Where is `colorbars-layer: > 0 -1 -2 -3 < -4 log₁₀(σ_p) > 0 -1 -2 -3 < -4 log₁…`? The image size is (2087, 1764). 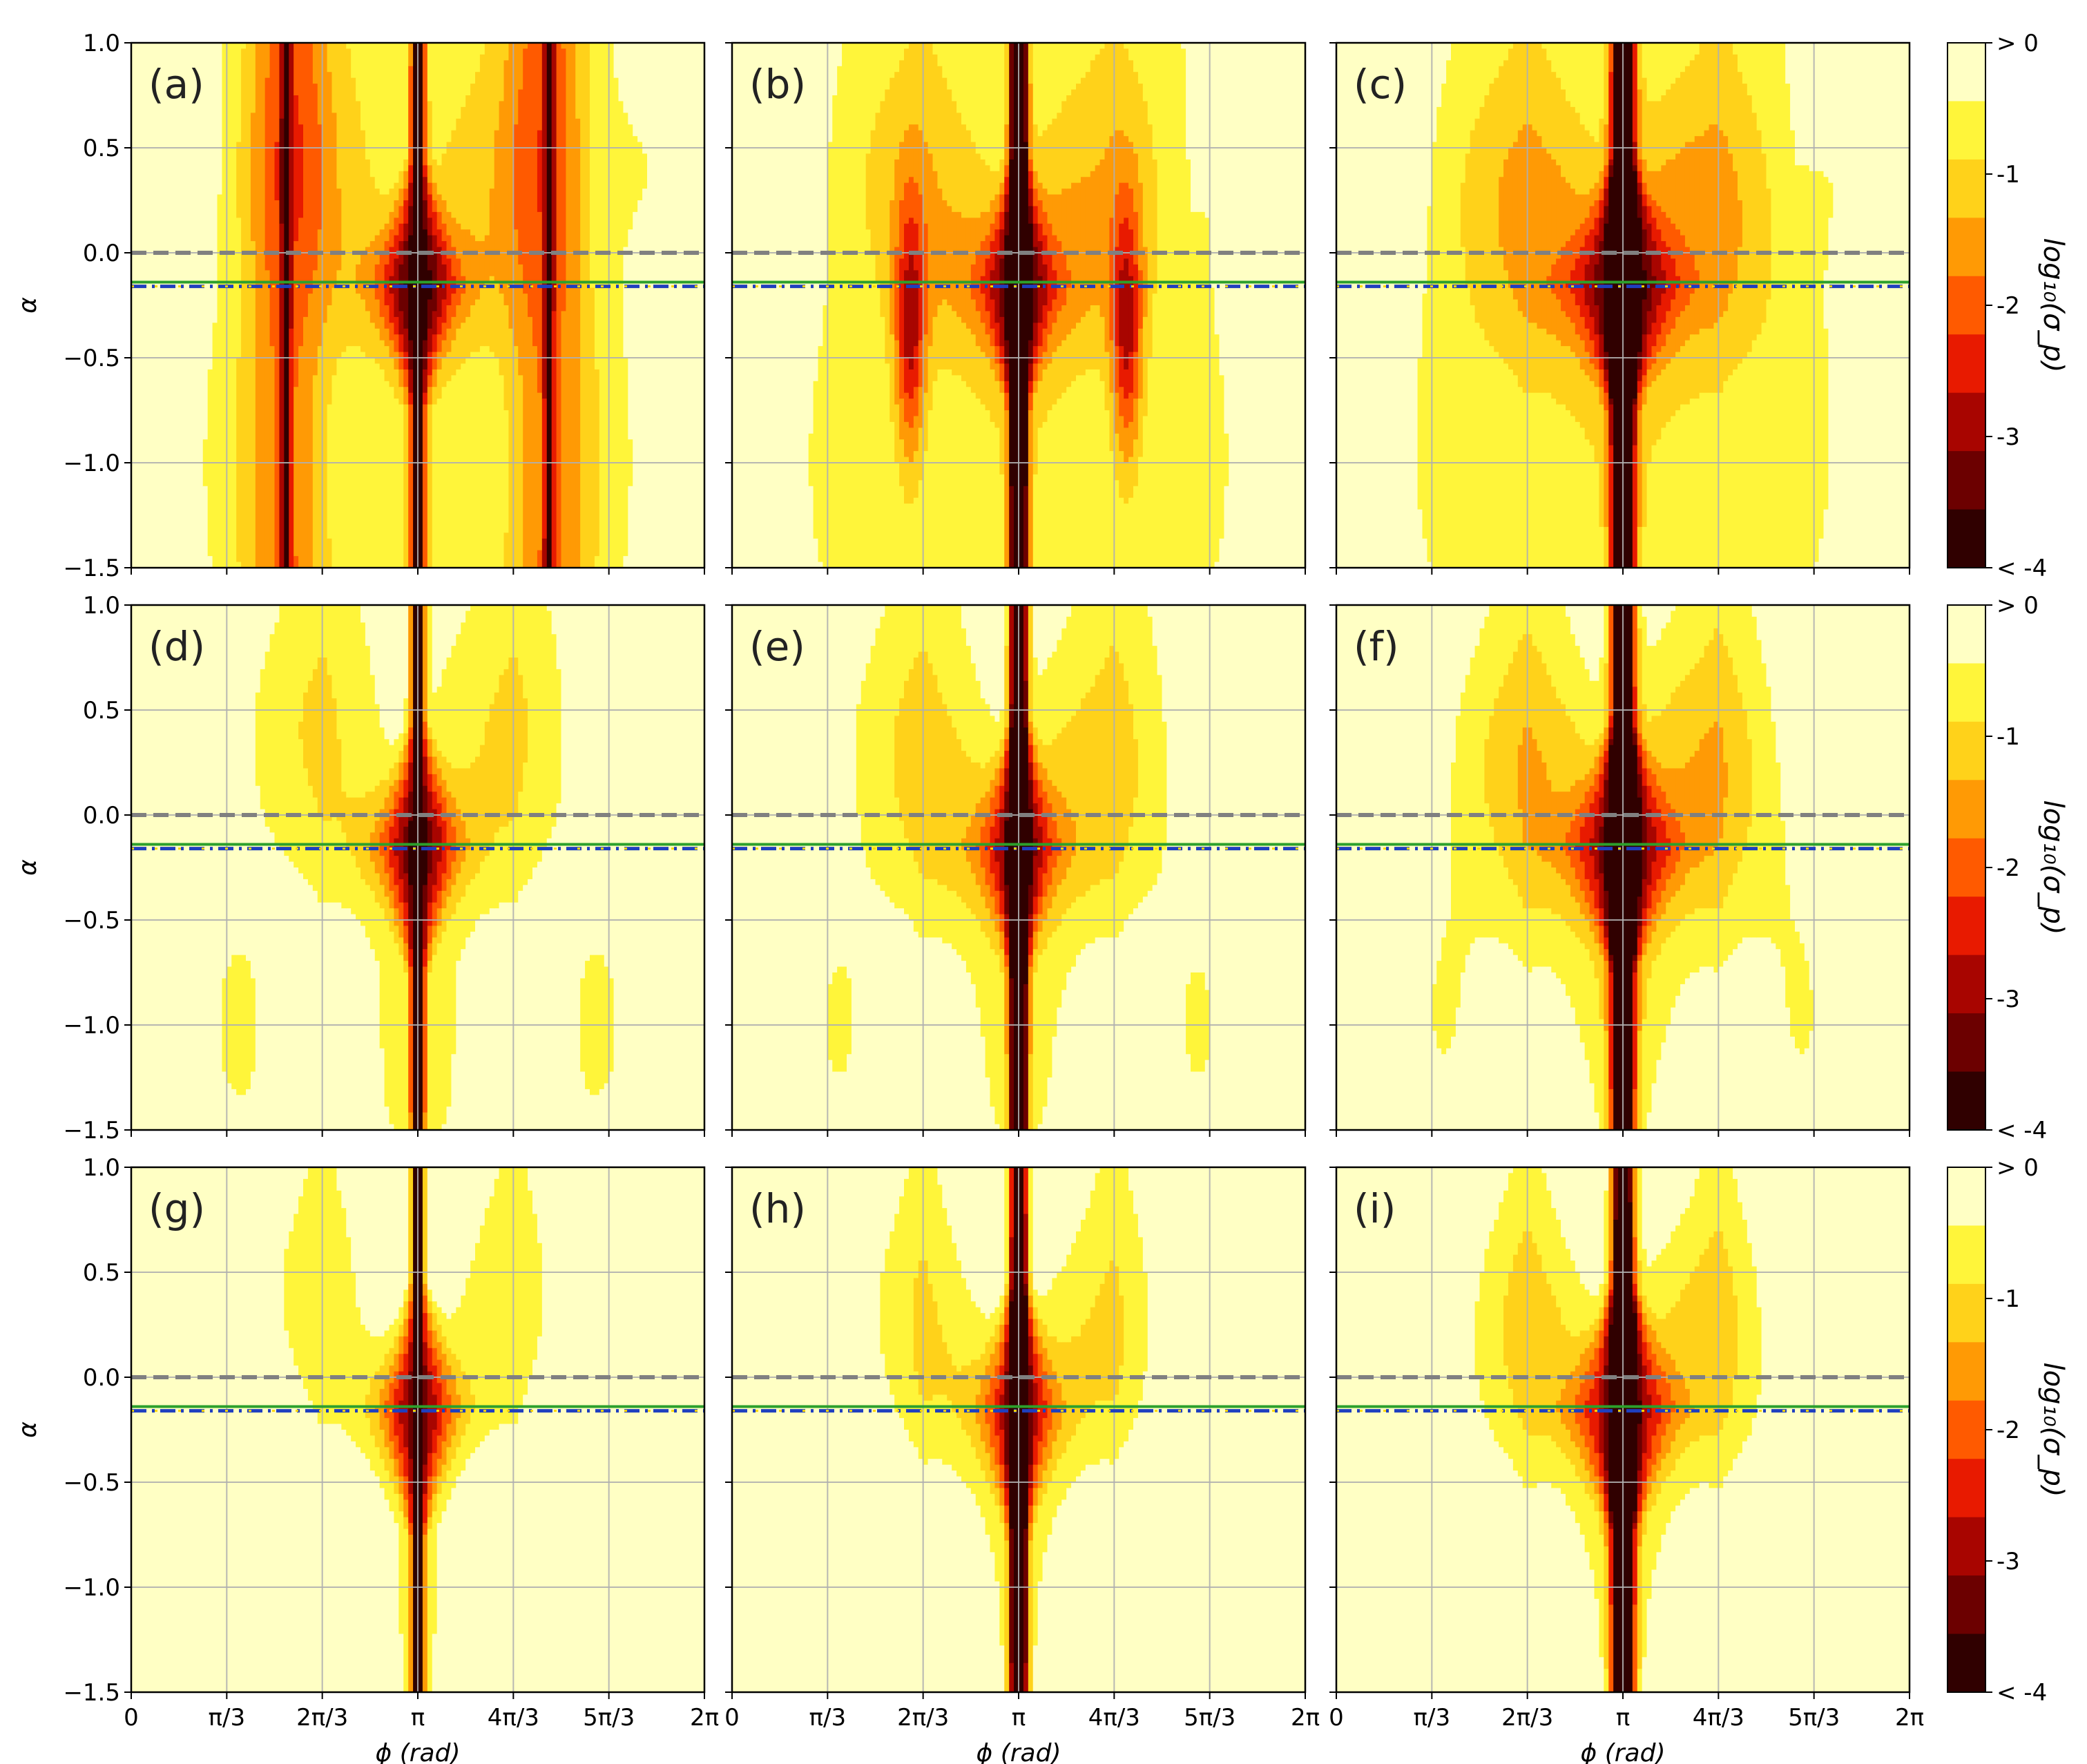 colorbars-layer: > 0 -1 -2 -3 < -4 log₁₀(σ_p) > 0 -1 -2 -3 < -4 log₁… is located at coordinates (2008, 869).